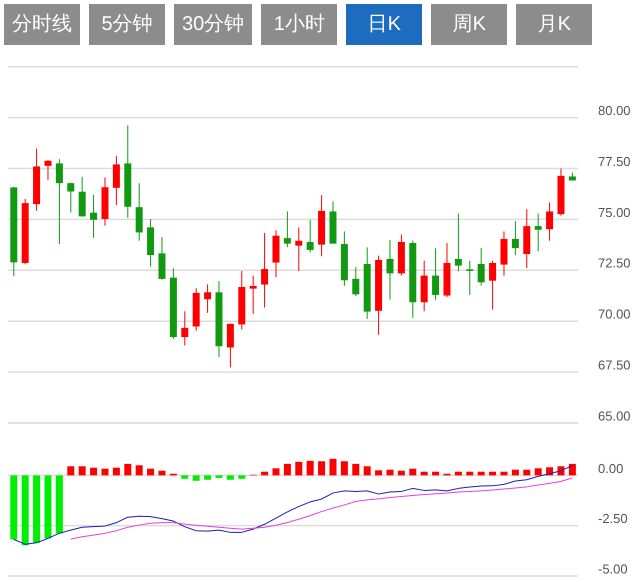  I want to click on category-label: 30分钟, so click(213, 24).